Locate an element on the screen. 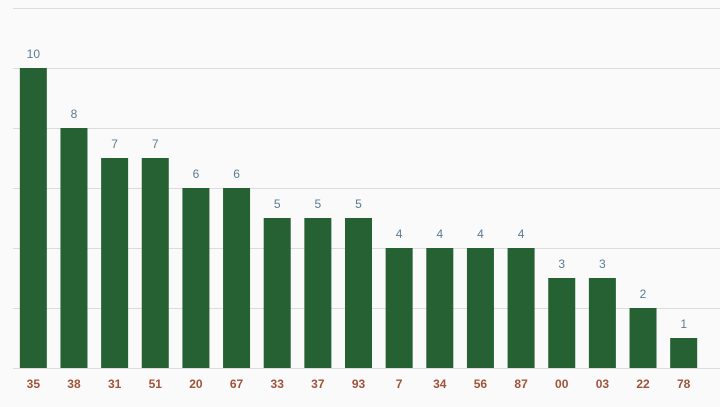 This screenshot has height=407, width=720. x-tick-label: 67 is located at coordinates (237, 384).